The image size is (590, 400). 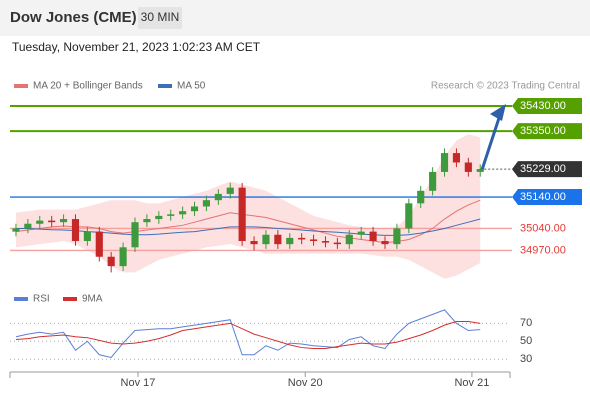 What do you see at coordinates (92, 299) in the screenshot?
I see `legend-label: 9MA` at bounding box center [92, 299].